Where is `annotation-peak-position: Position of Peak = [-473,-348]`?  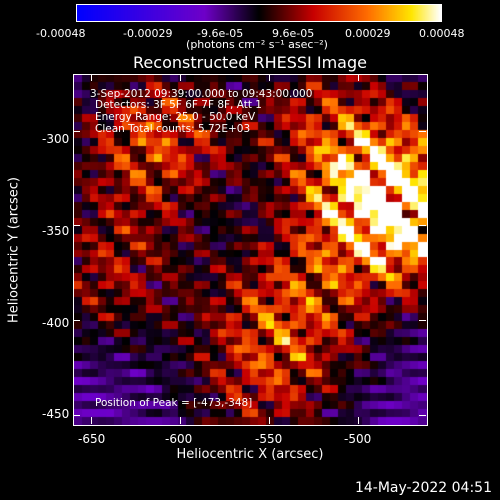 annotation-peak-position: Position of Peak = [-473,-348] is located at coordinates (174, 403).